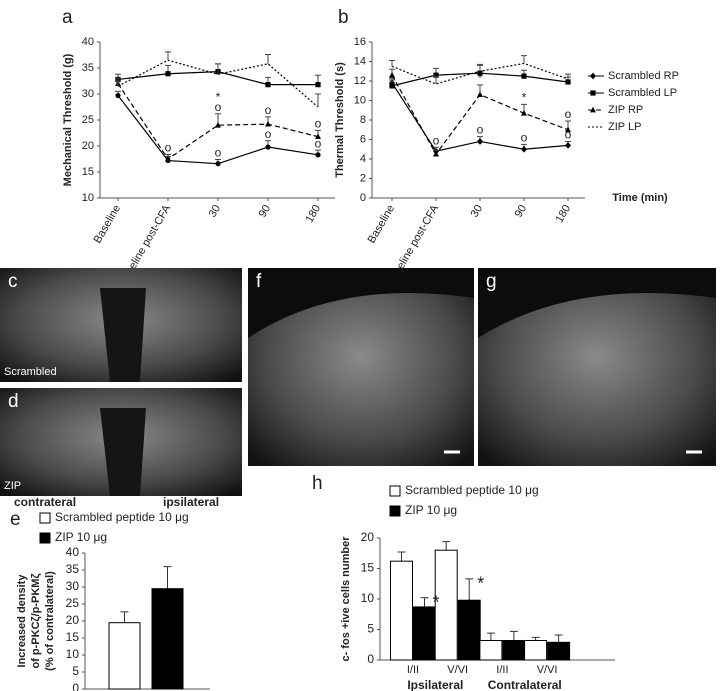 The image size is (721, 691). Describe the element at coordinates (643, 76) in the screenshot. I see `legend-label: Scrambled RP` at that location.